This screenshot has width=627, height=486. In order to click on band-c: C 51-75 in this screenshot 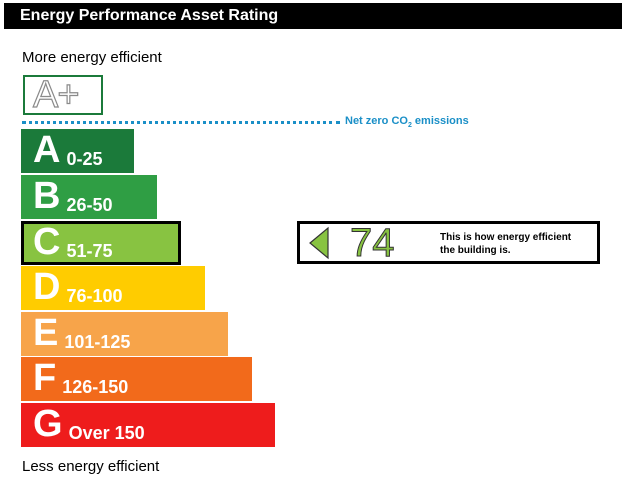, I will do `click(101, 243)`.